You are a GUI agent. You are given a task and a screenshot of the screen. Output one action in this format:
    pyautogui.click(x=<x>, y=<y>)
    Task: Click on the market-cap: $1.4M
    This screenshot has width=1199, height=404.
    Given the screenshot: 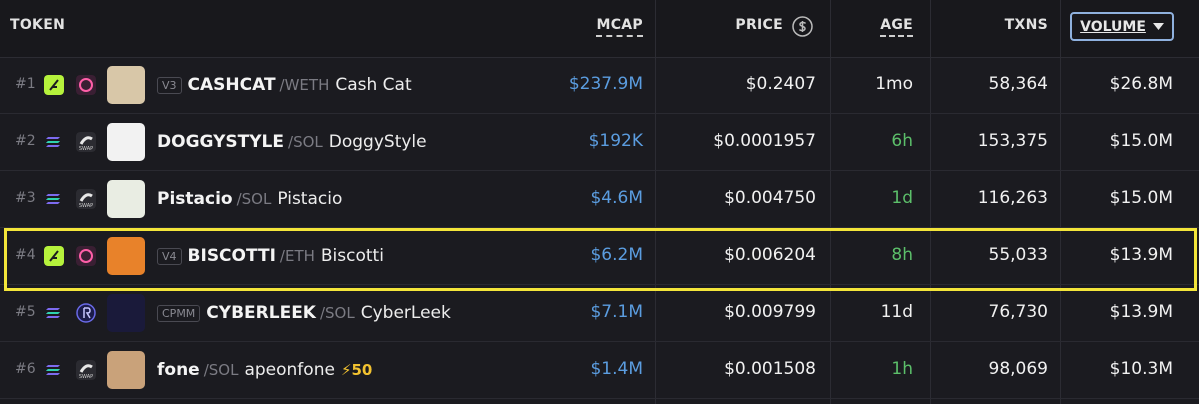 What is the action you would take?
    pyautogui.click(x=616, y=369)
    